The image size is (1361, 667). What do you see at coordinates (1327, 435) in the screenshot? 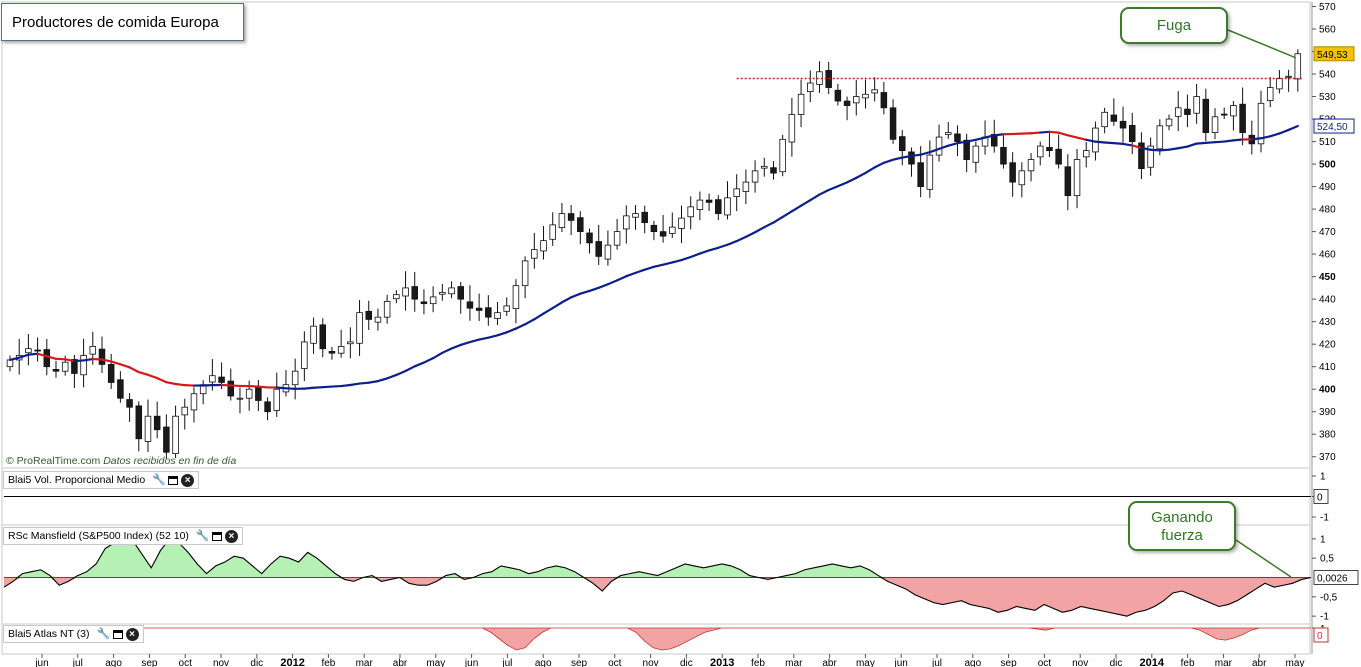
I see `price-tick-label: 380` at bounding box center [1327, 435].